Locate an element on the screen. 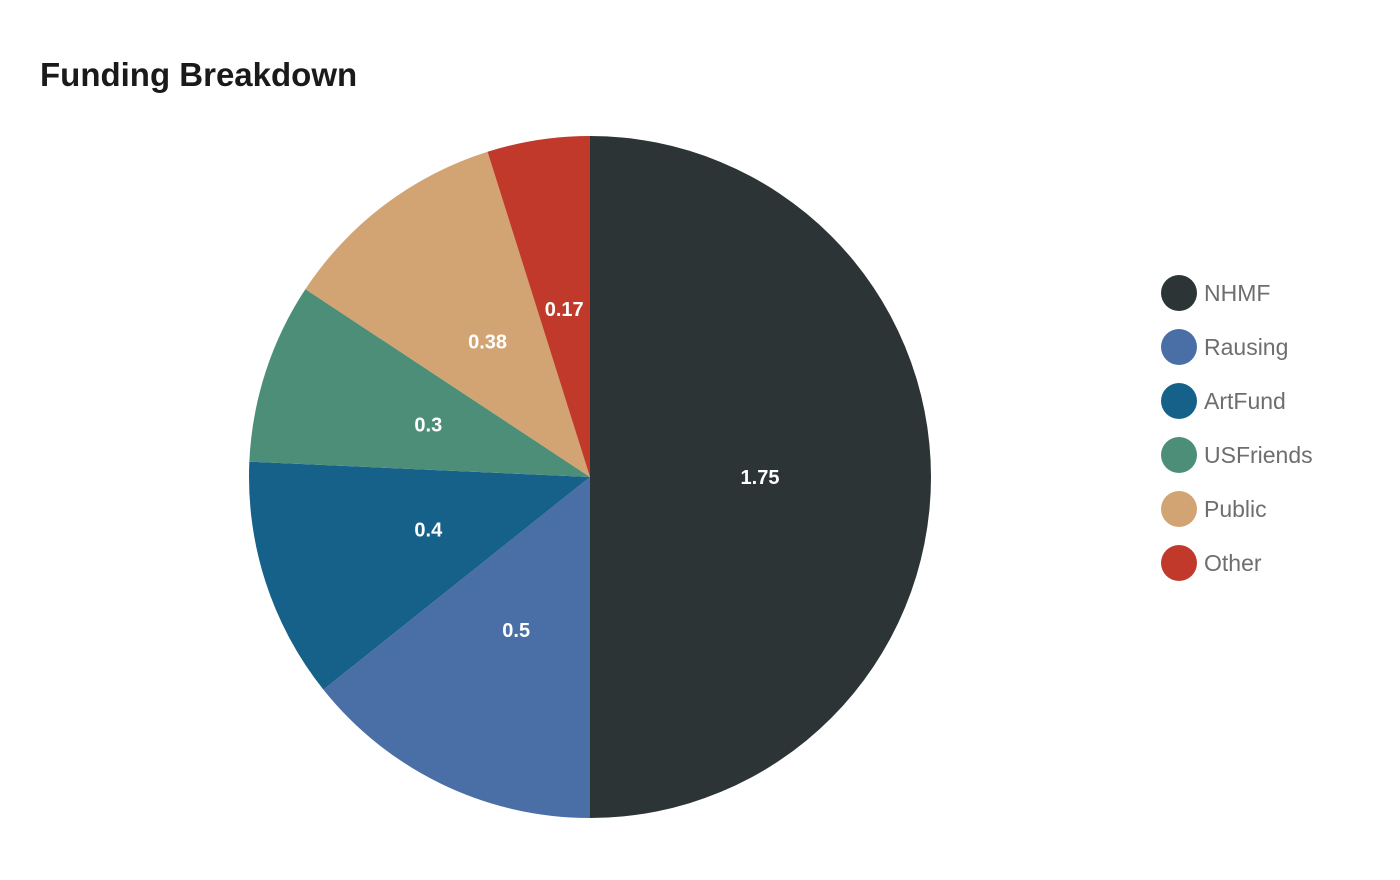 The image size is (1400, 880). pie-slice-artfund is located at coordinates (419, 575).